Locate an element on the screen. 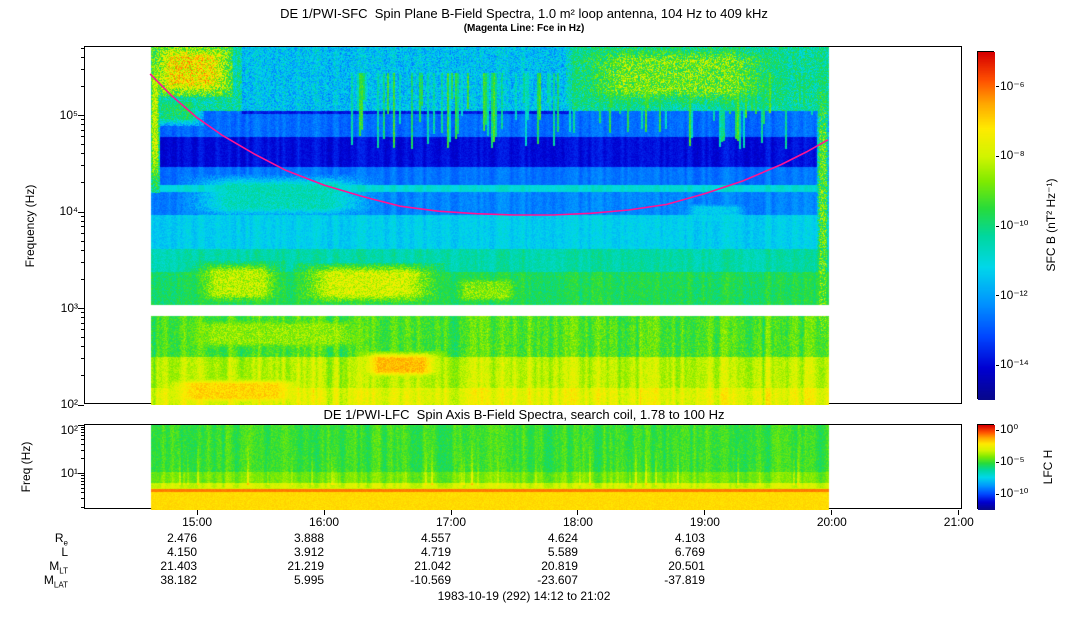  sfc-colorbar-tick-label: 10⁻¹² is located at coordinates (1014, 294).